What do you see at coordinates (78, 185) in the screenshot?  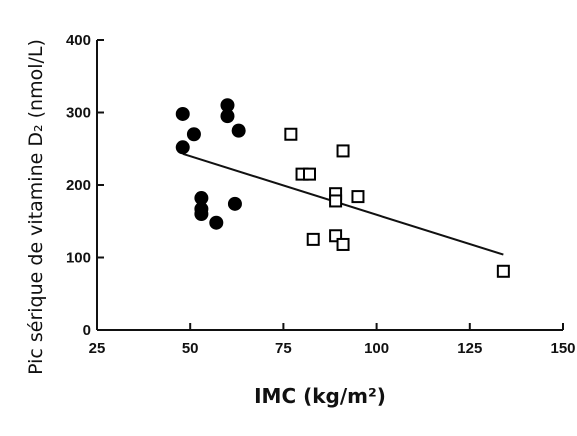 I see `y-tick-label: 200` at bounding box center [78, 185].